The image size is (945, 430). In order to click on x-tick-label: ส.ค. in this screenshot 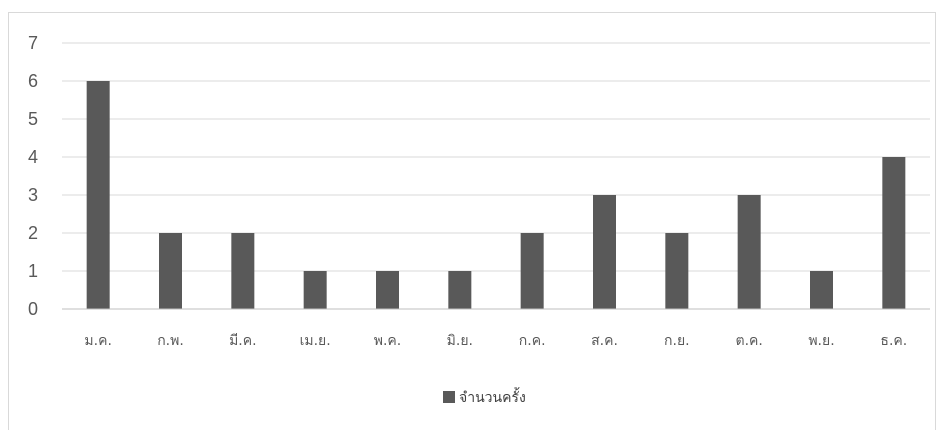, I will do `click(604, 341)`.